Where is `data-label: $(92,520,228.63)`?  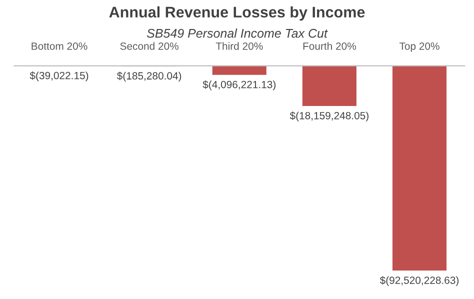 data-label: $(92,520,228.63) is located at coordinates (419, 281).